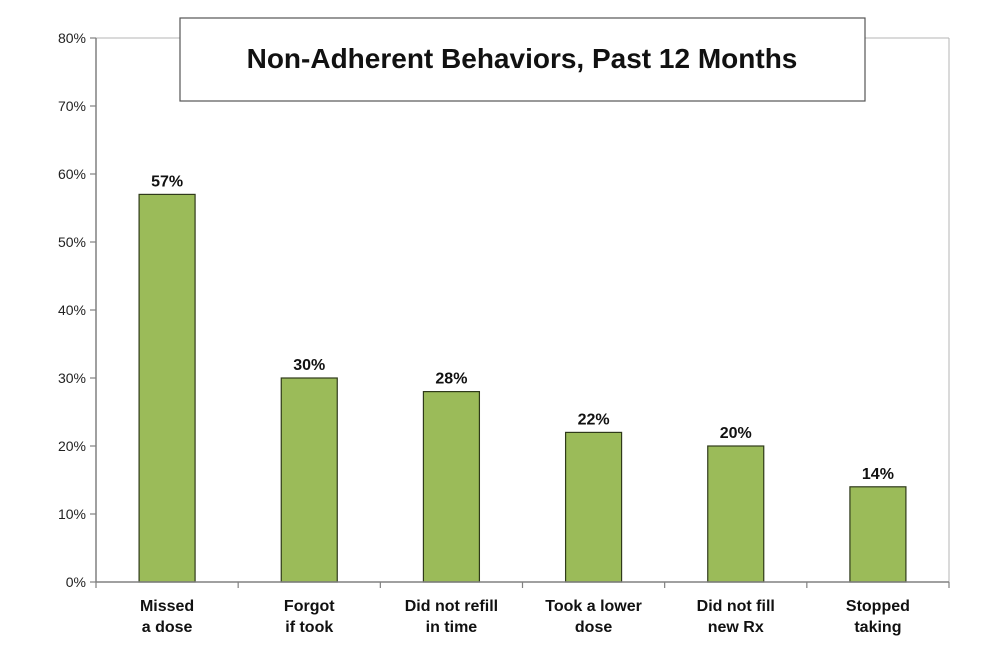 The image size is (994, 658). I want to click on bar-value-label: 57%, so click(167, 181).